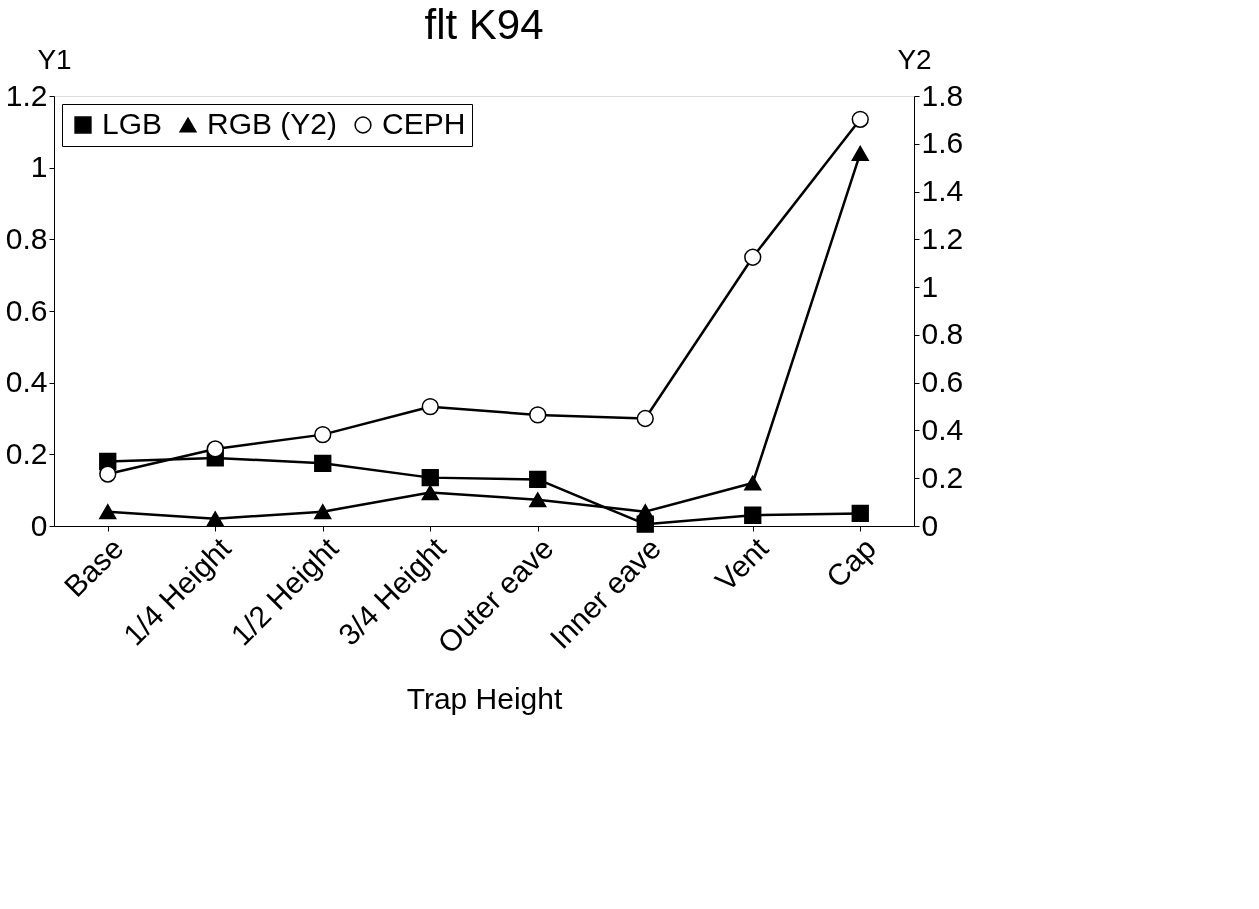 The height and width of the screenshot is (909, 1259). Describe the element at coordinates (942, 477) in the screenshot. I see `y2-tick-label: 0.2` at that location.